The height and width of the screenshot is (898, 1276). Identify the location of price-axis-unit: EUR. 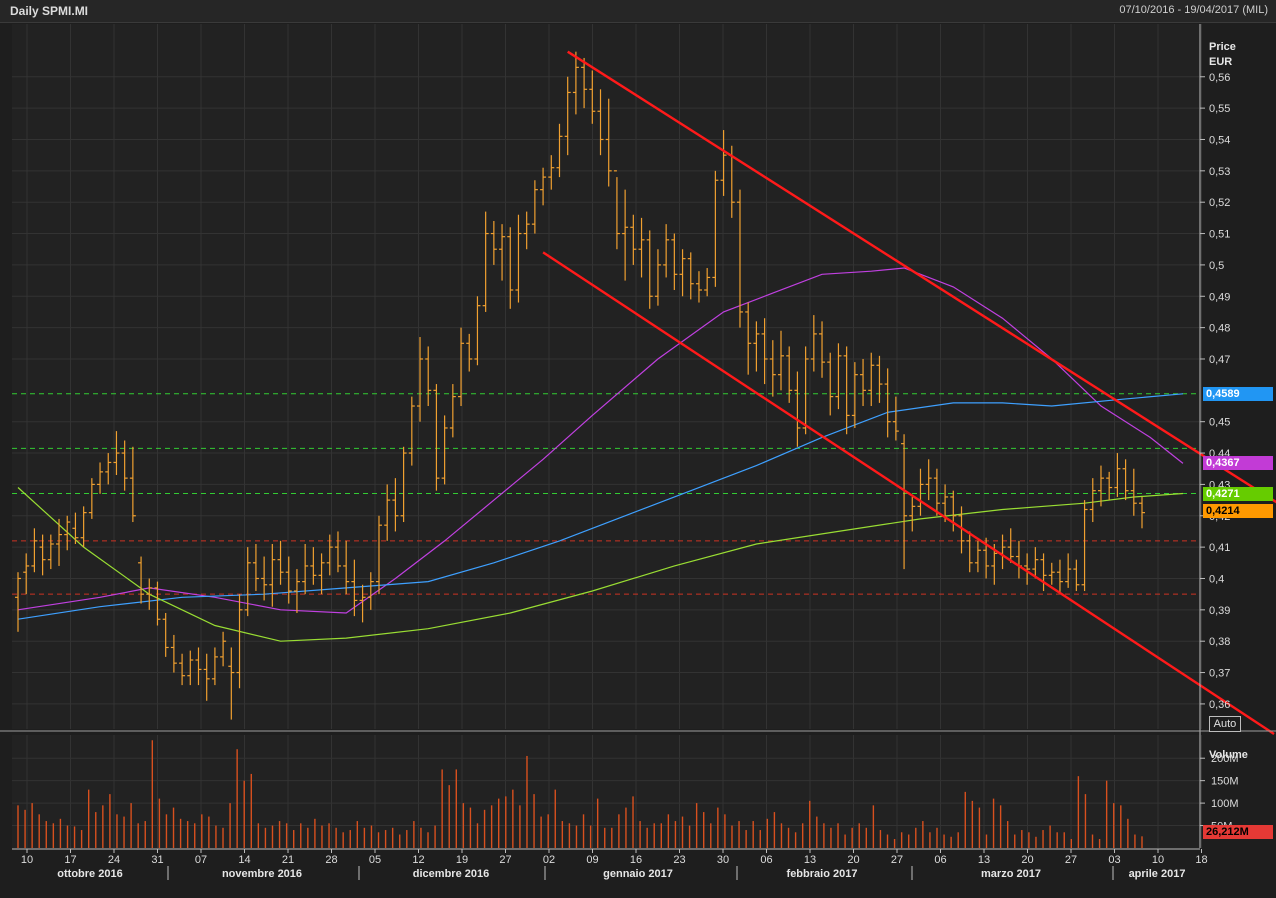
(1220, 62).